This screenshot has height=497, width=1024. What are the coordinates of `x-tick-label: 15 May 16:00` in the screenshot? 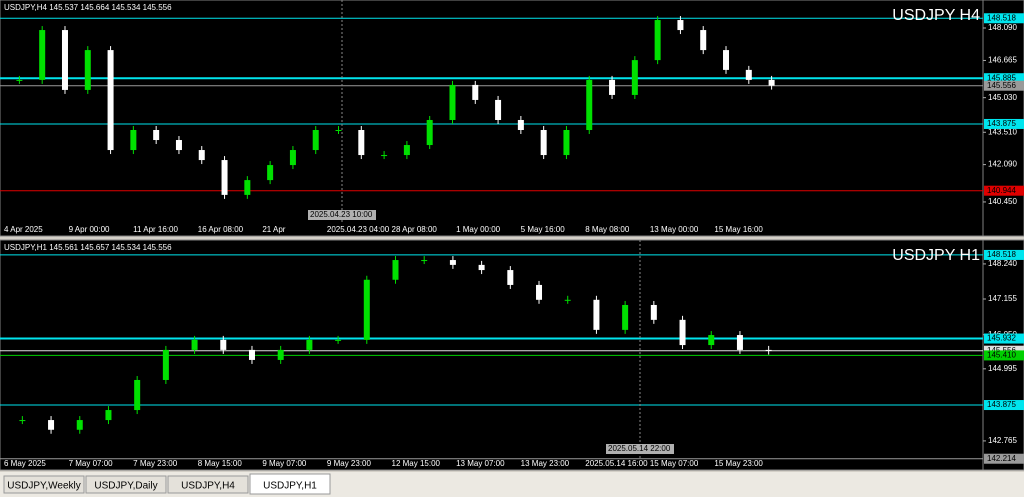 It's located at (738, 229).